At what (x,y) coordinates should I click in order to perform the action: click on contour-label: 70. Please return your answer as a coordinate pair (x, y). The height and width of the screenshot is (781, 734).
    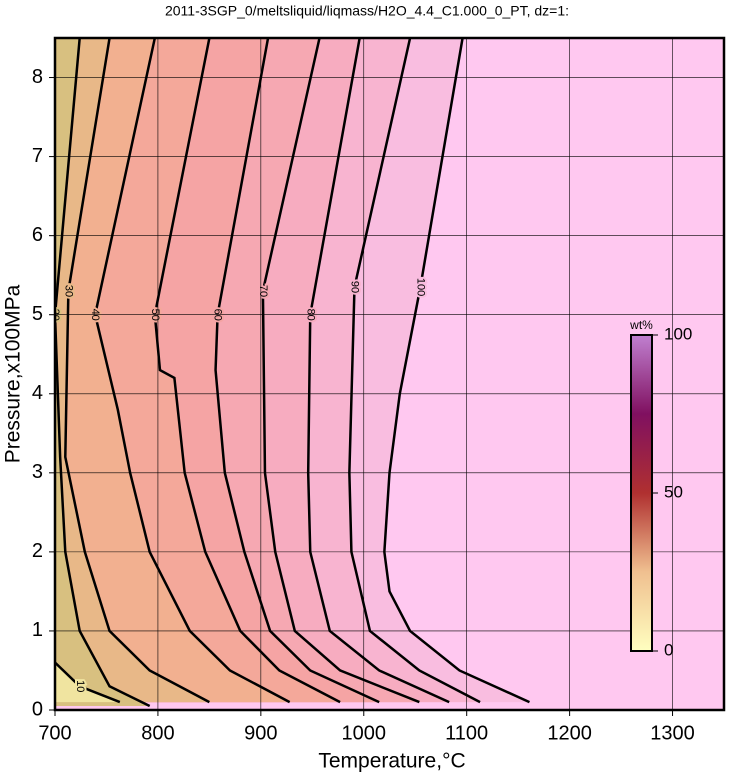
    Looking at the image, I should click on (263, 291).